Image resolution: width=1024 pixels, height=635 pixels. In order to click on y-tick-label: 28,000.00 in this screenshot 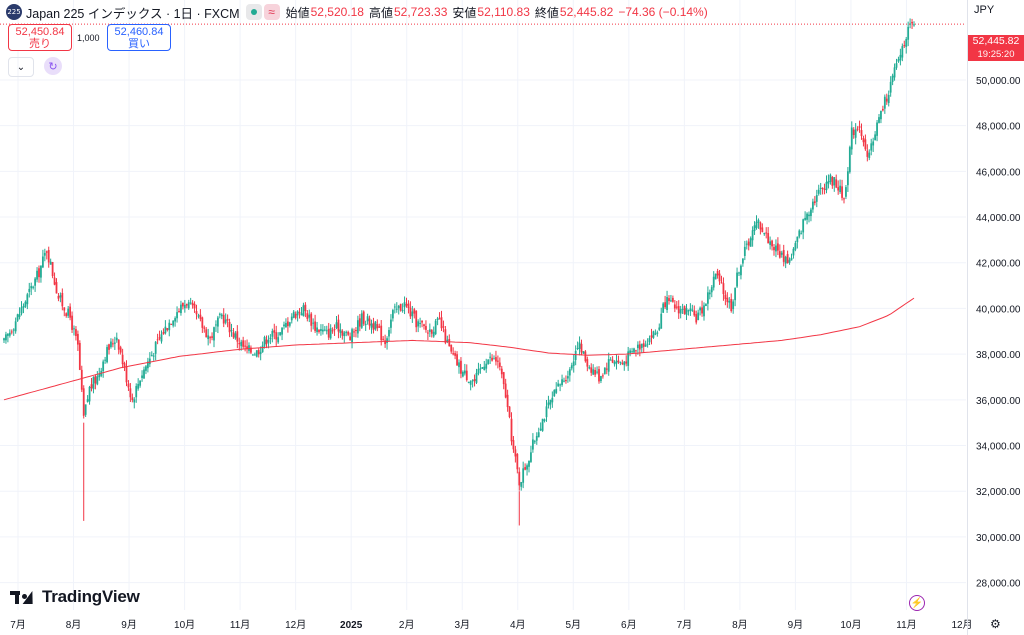, I will do `click(998, 584)`.